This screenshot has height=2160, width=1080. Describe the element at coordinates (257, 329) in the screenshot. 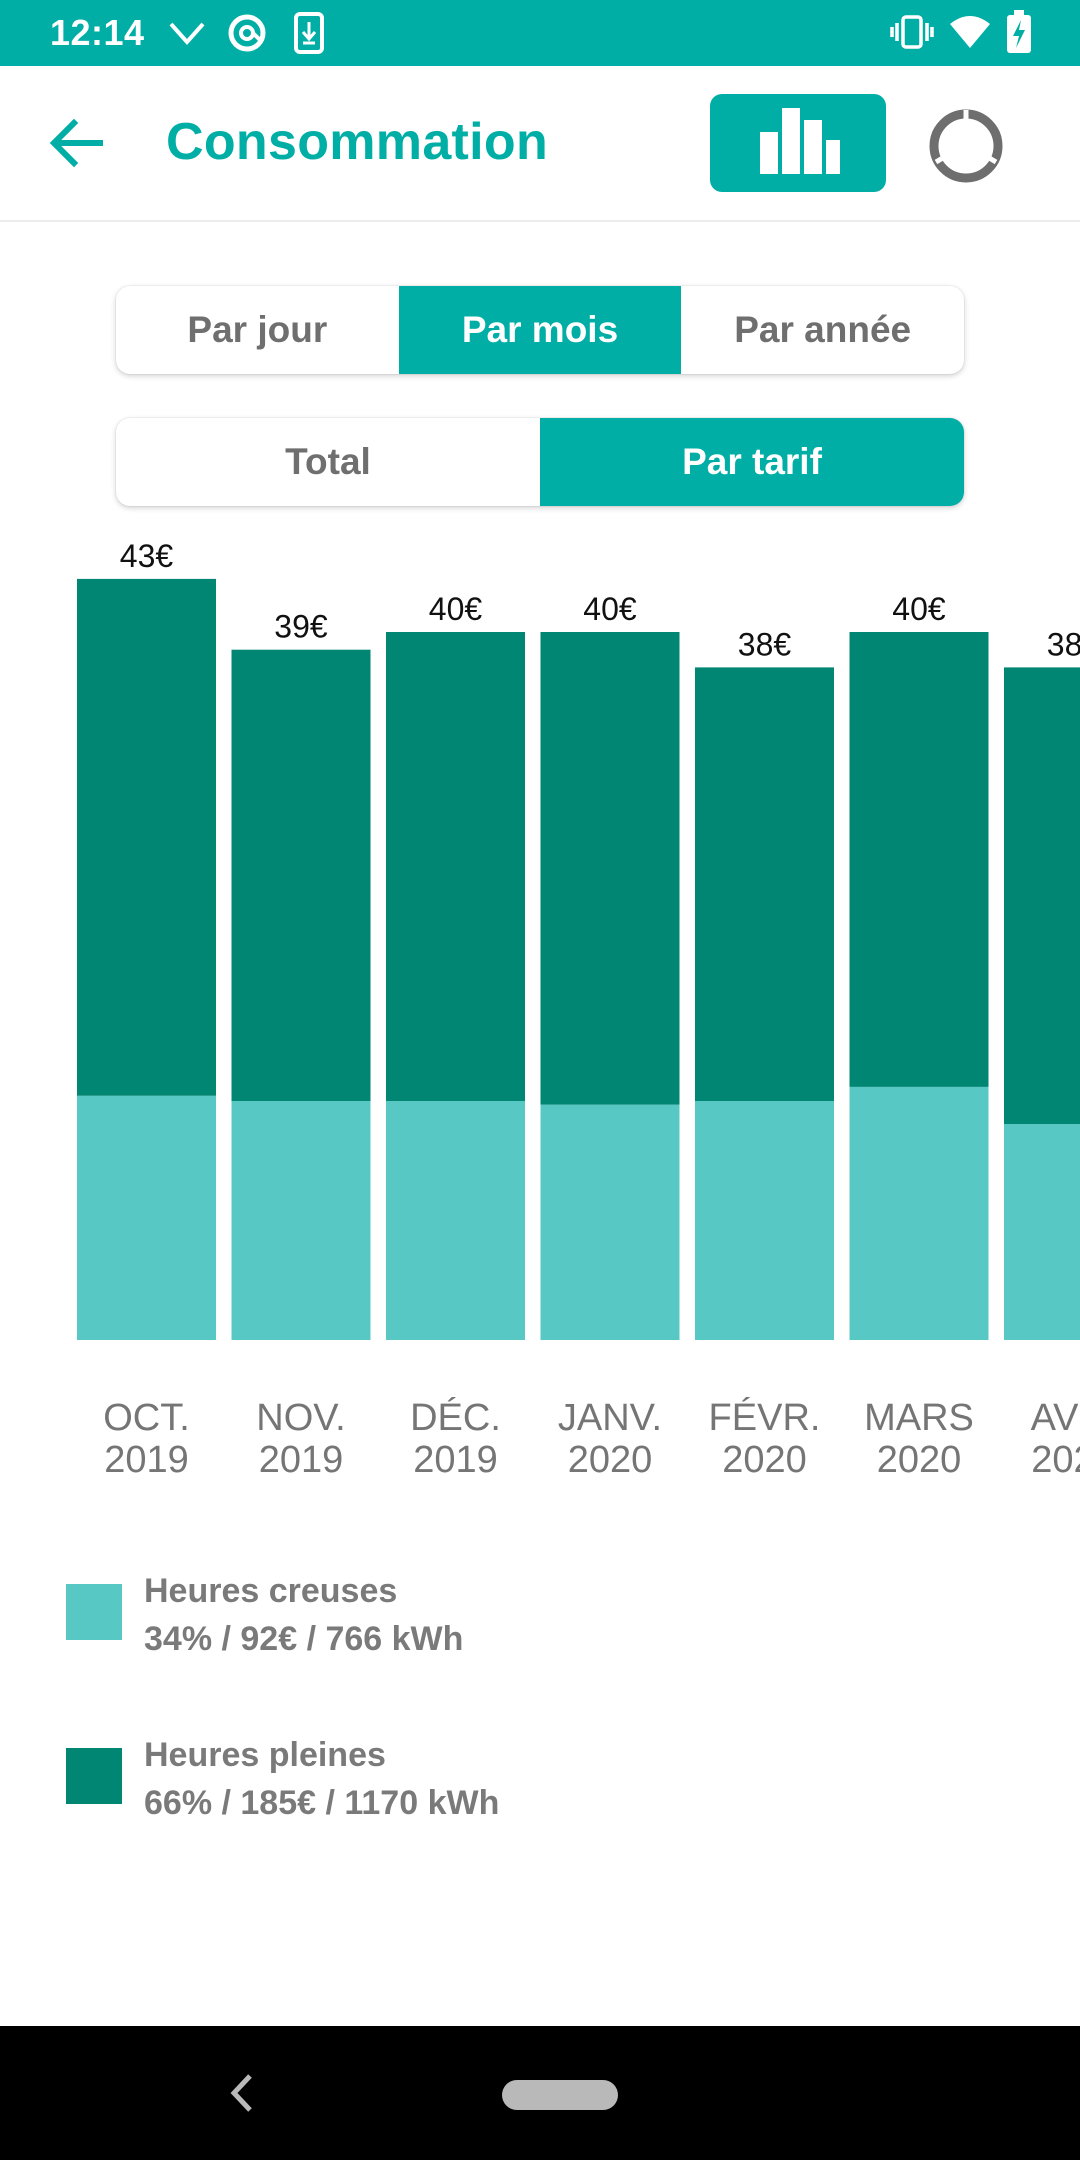

I see `tab-par-jour: Par jour` at that location.